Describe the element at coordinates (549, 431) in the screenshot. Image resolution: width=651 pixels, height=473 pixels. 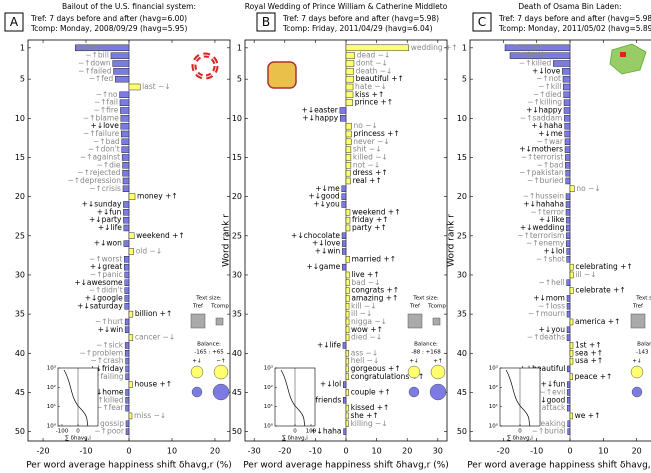
I see `word-label: −↑burial` at that location.